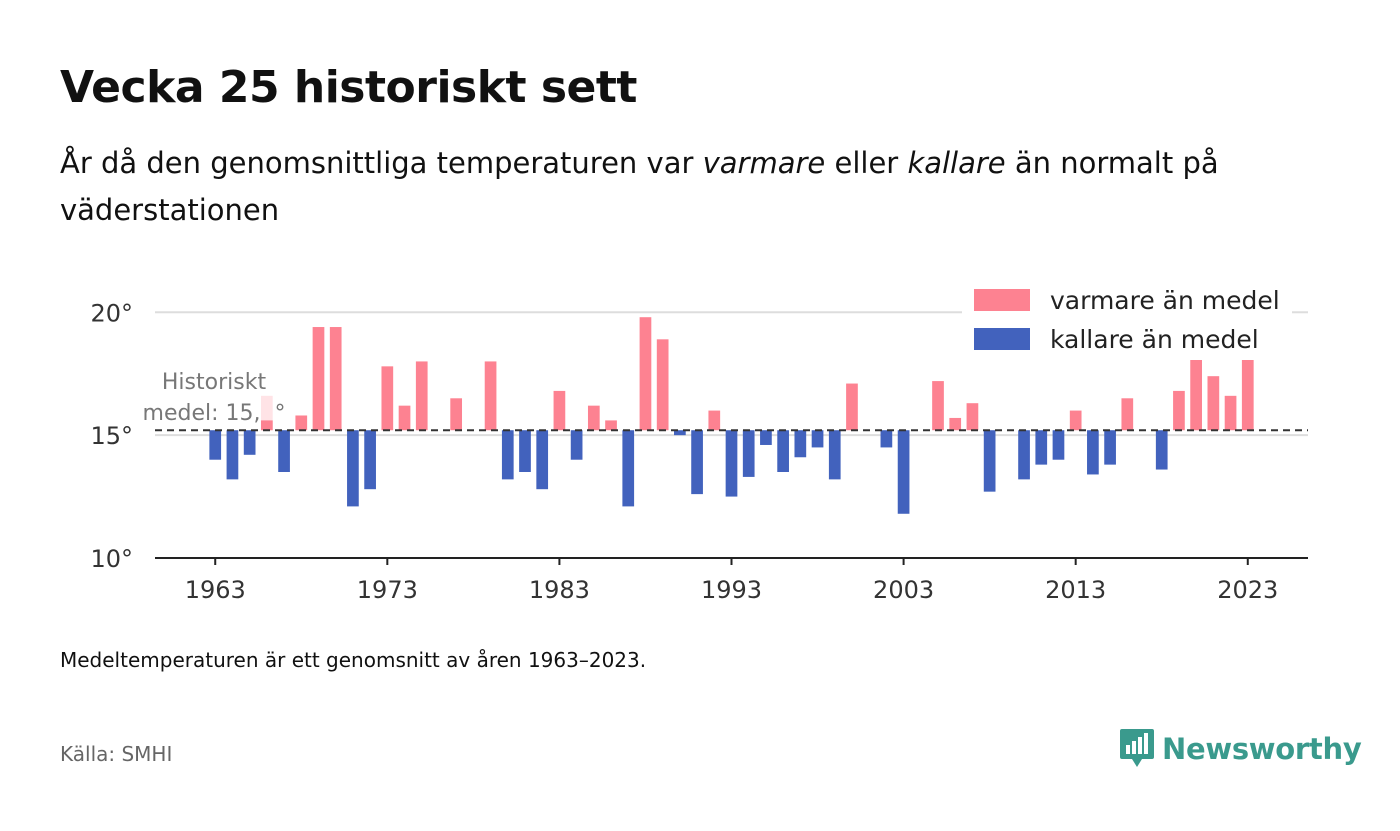  I want to click on brand-logo: Newsworthy, so click(1240, 749).